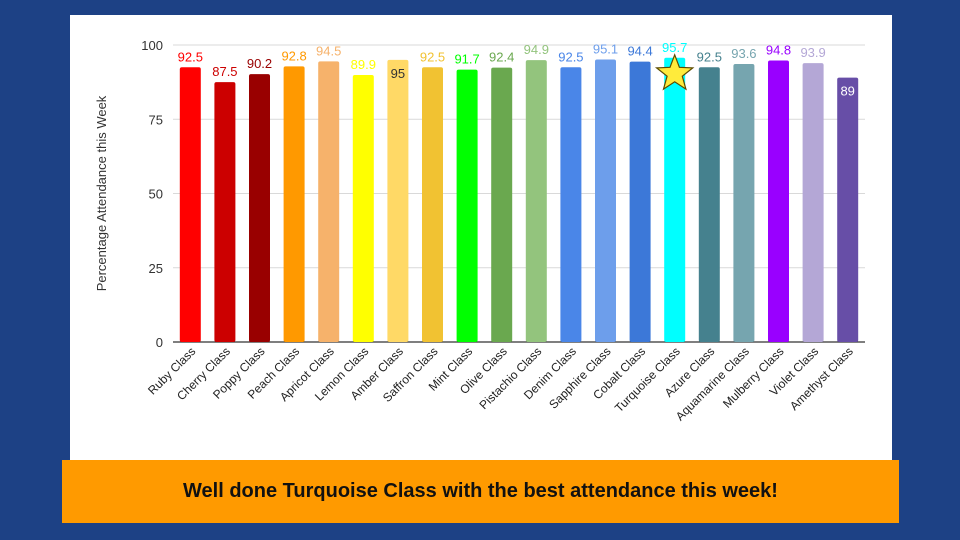 This screenshot has height=540, width=960. I want to click on data-label: 91.7, so click(466, 59).